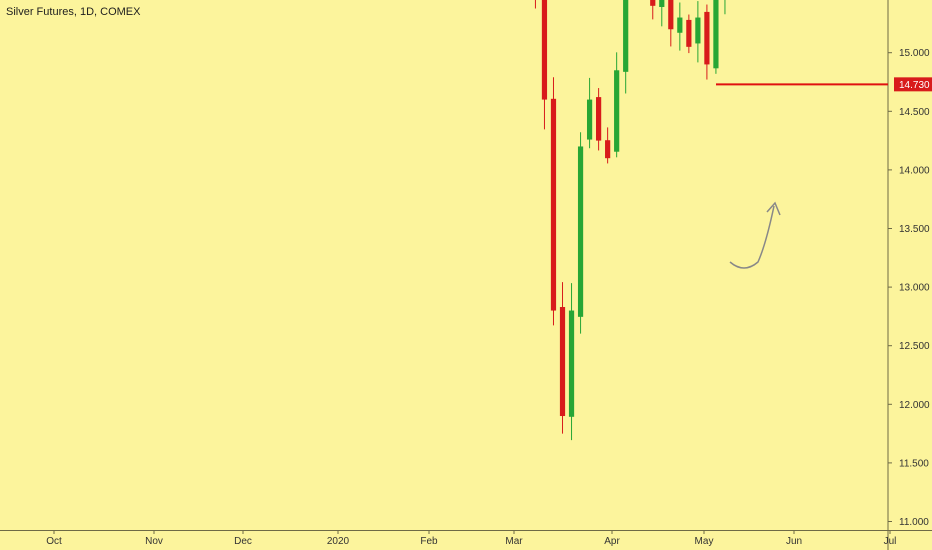  What do you see at coordinates (794, 541) in the screenshot?
I see `x-tick-label: Jun` at bounding box center [794, 541].